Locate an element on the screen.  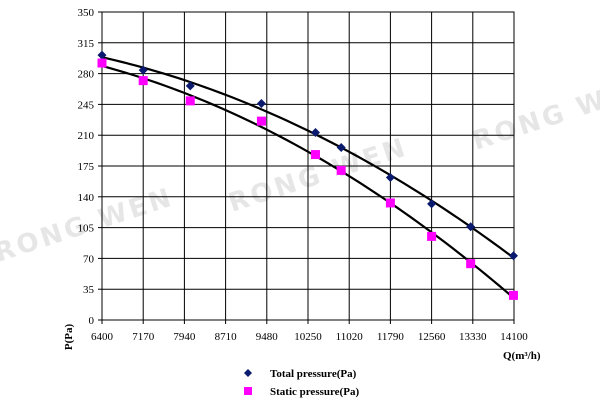
legend: Total pressure(Pa) Static pressure(Pa) is located at coordinates (301, 383).